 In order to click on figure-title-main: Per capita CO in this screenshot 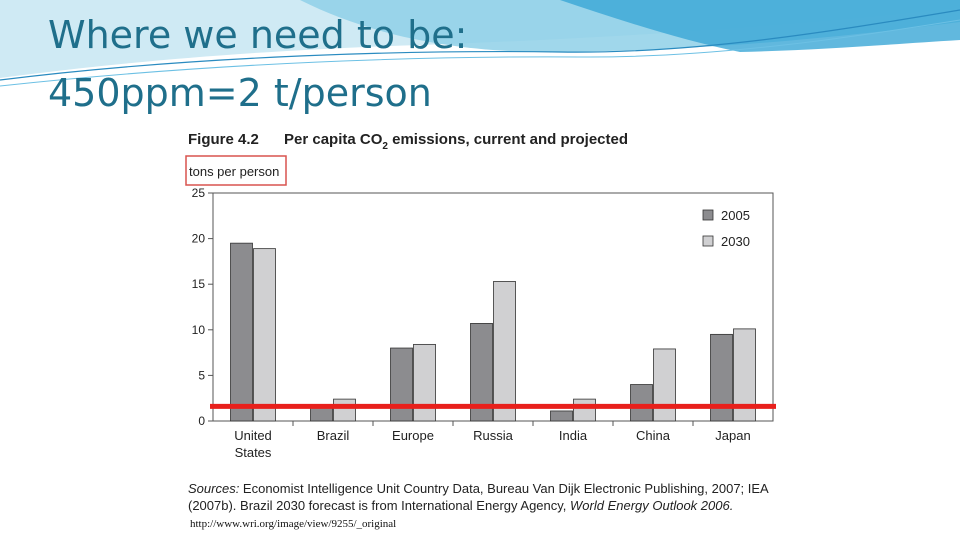, I will do `click(333, 139)`.